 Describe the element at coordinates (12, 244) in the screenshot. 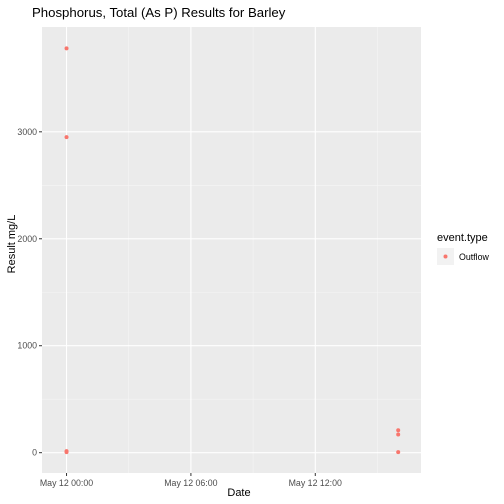

I see `y-axis-title: Result mg/L` at that location.